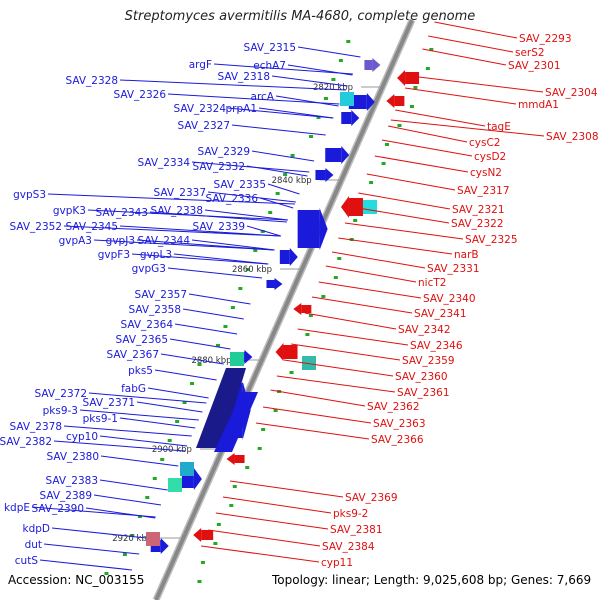 This screenshot has height=600, width=600. I want to click on forward-gene-label: SAV_2389, so click(65, 496).